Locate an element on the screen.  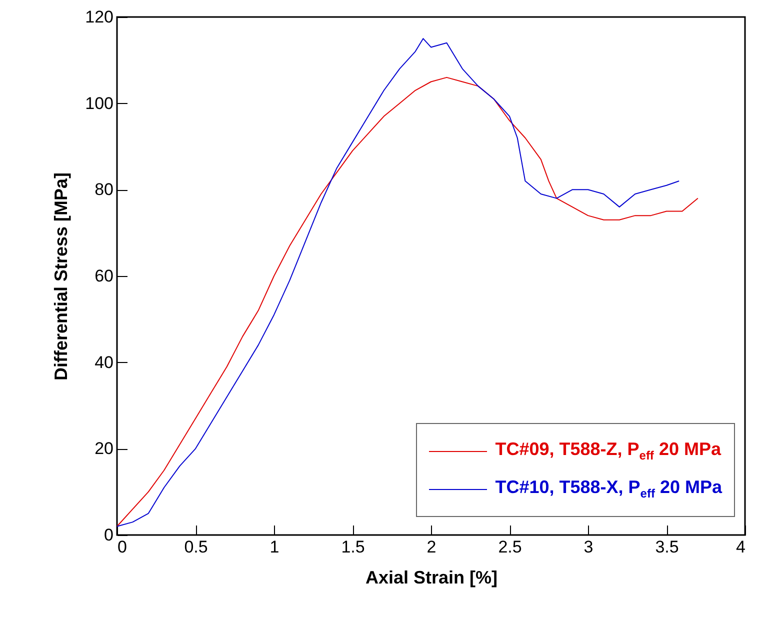
legend-label: TC#10, T588-X, P$_{eff}$ 20 MPa is located at coordinates (608, 489).